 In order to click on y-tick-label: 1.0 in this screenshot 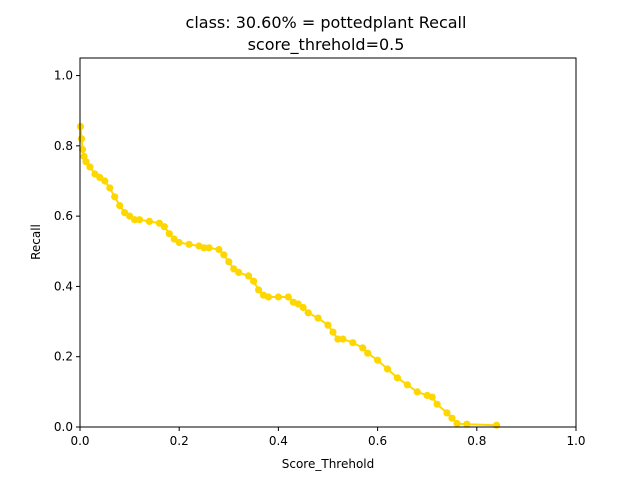, I will do `click(63, 76)`.